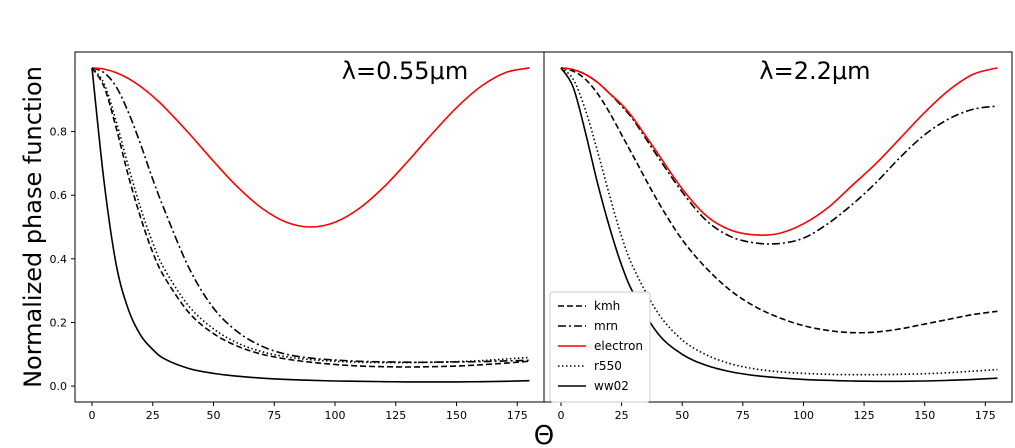  What do you see at coordinates (608, 366) in the screenshot?
I see `legend-label-r550: r550` at bounding box center [608, 366].